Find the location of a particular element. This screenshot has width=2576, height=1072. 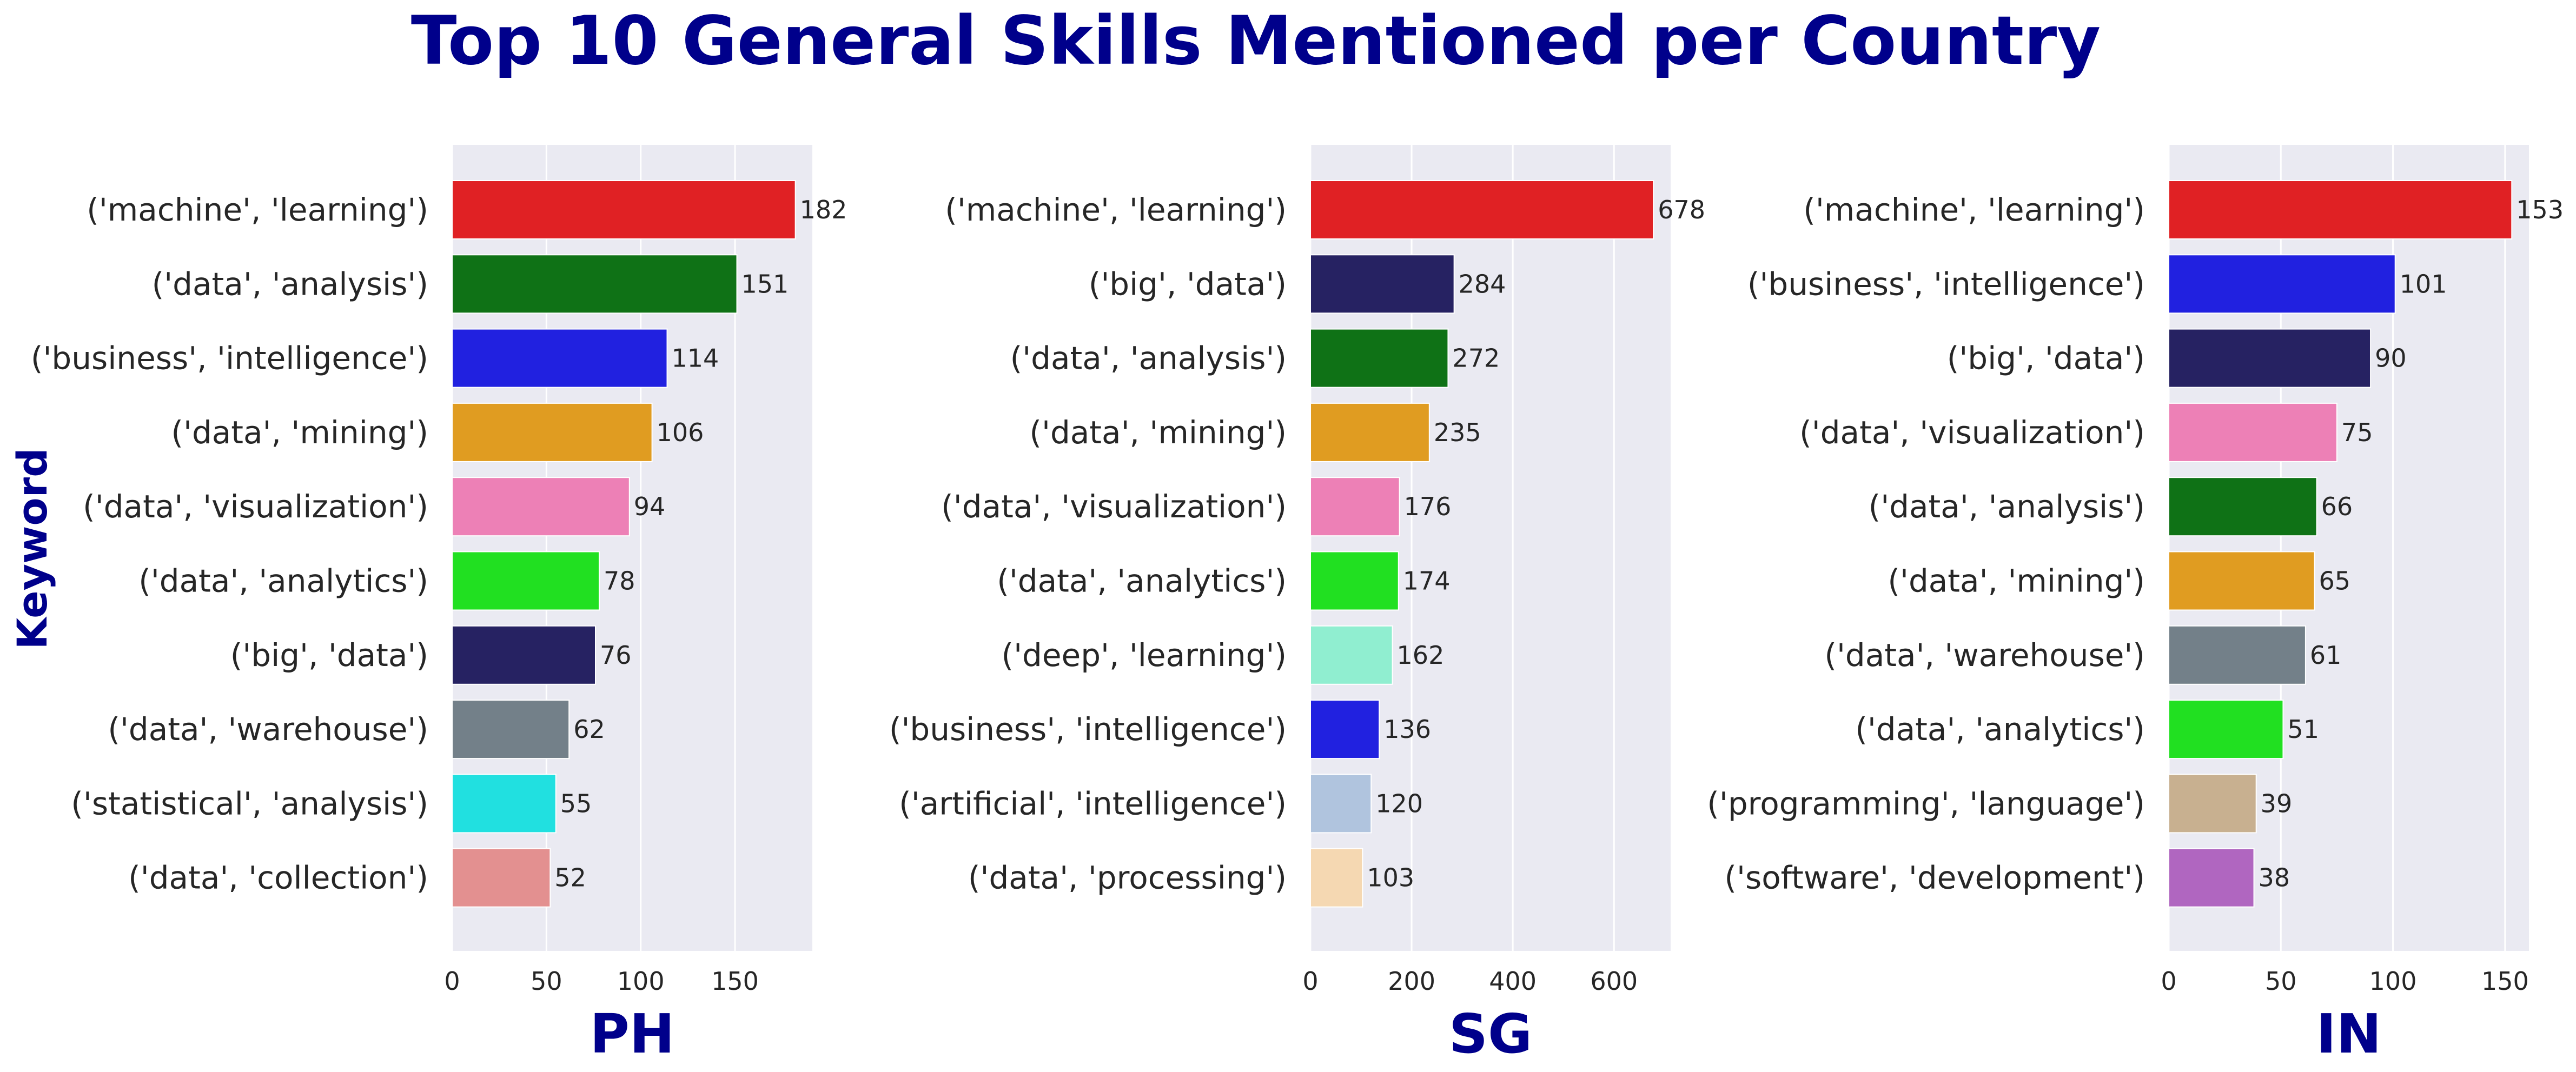

data-label: 284 is located at coordinates (1482, 283).